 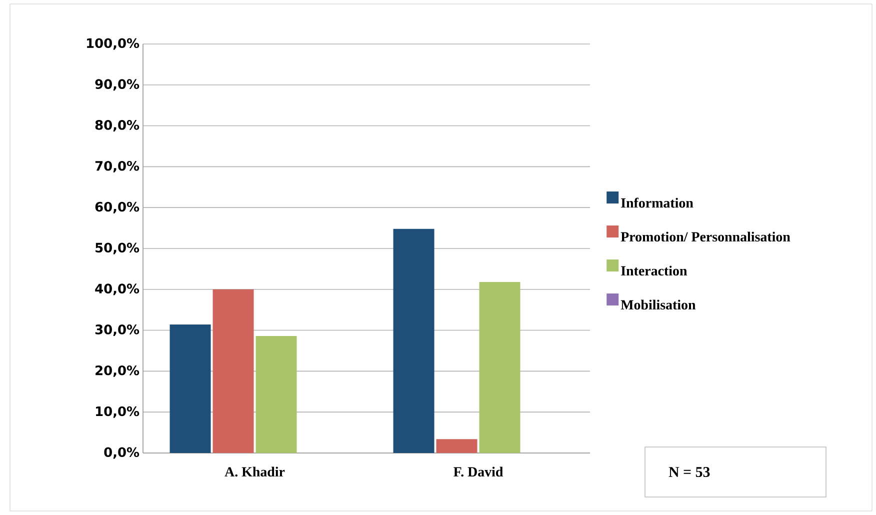 What do you see at coordinates (118, 371) in the screenshot?
I see `y-tick-label: 20,0%` at bounding box center [118, 371].